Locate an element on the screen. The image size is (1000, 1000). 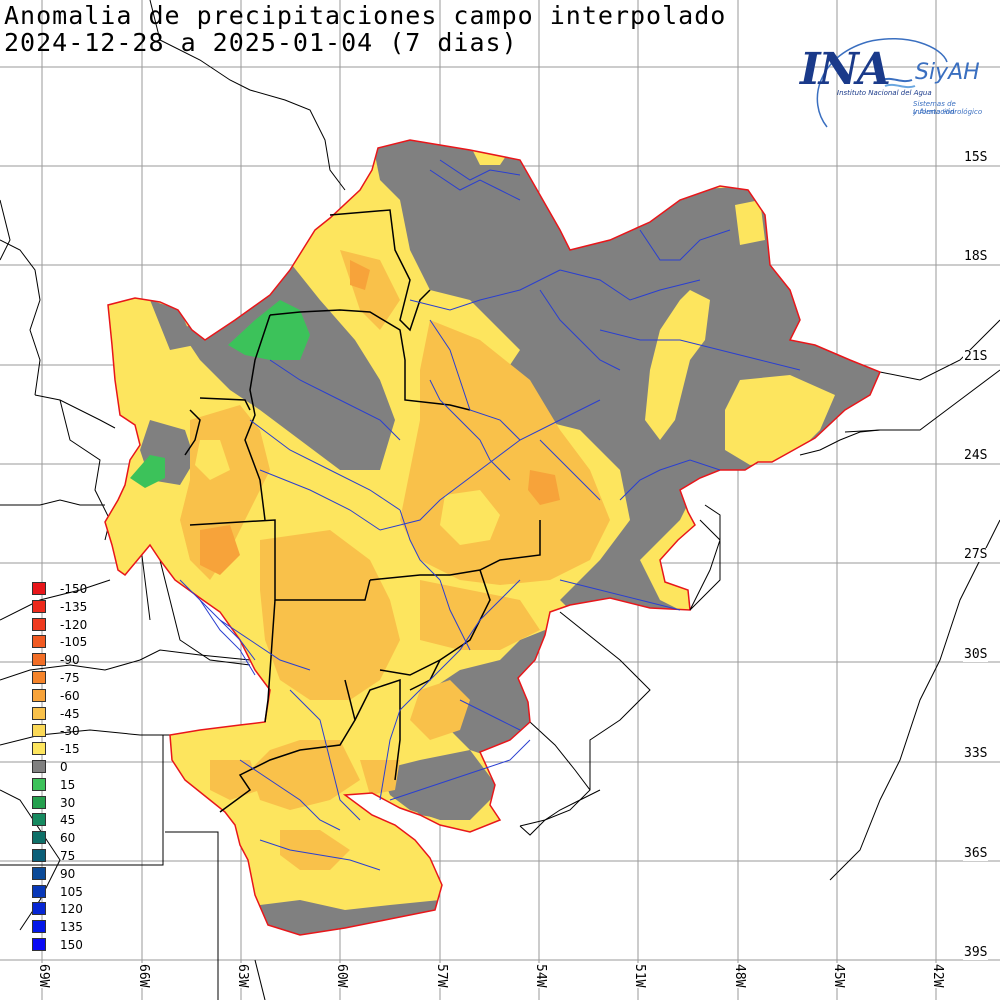
legend-label: -135 is located at coordinates (74, 606).